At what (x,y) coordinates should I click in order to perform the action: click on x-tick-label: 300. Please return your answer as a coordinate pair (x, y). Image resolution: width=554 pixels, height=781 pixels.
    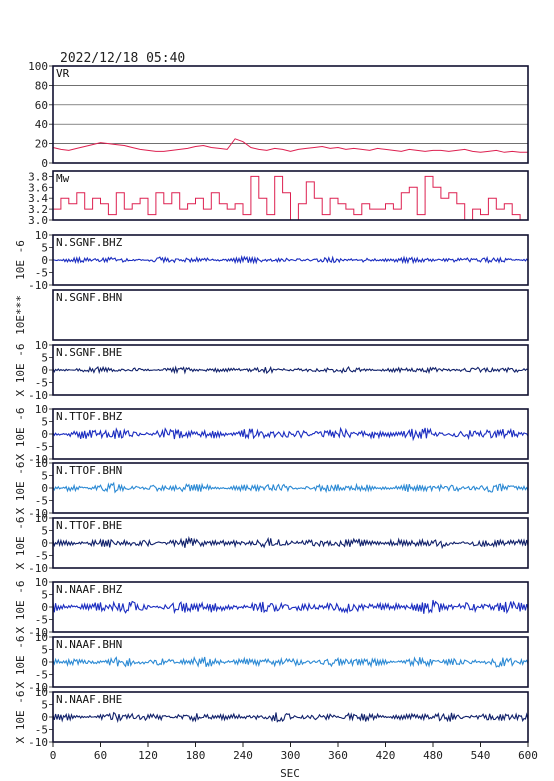
    Looking at the image, I should click on (291, 755).